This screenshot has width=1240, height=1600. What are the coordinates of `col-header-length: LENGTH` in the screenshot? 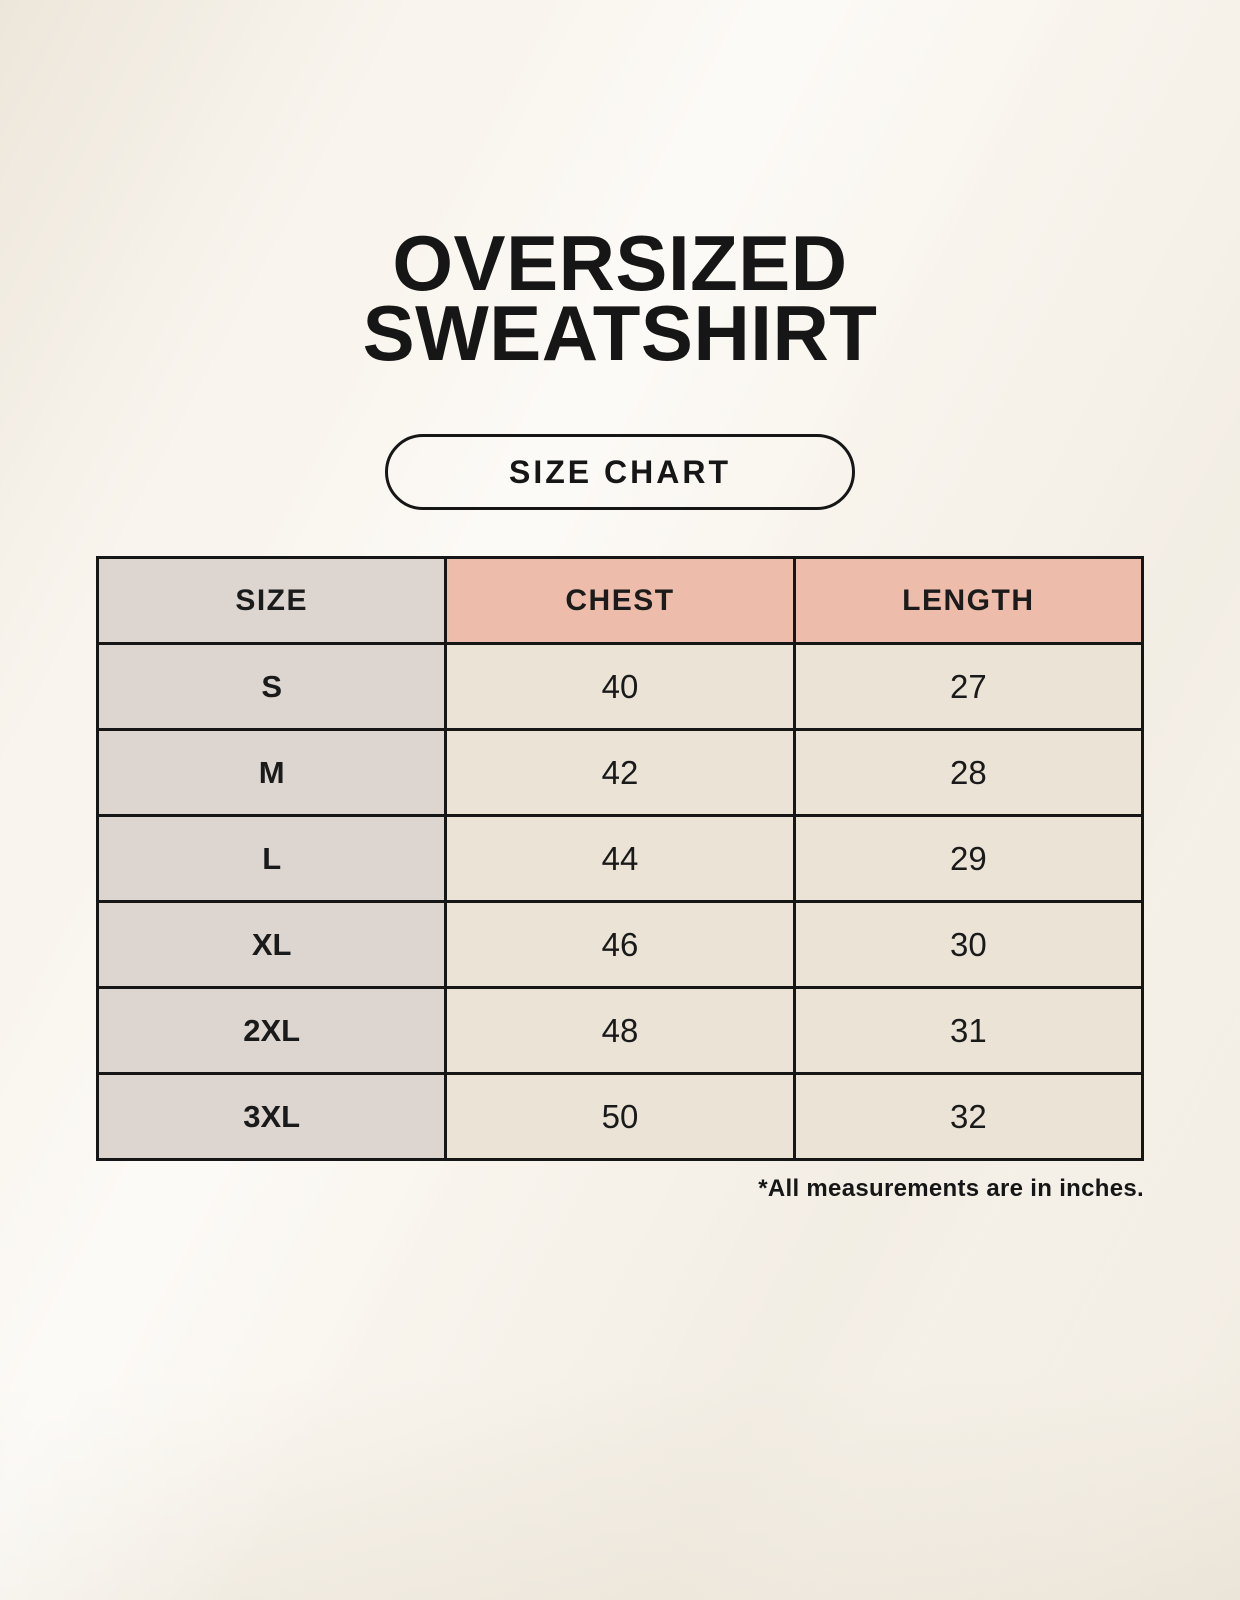 It's located at (968, 601).